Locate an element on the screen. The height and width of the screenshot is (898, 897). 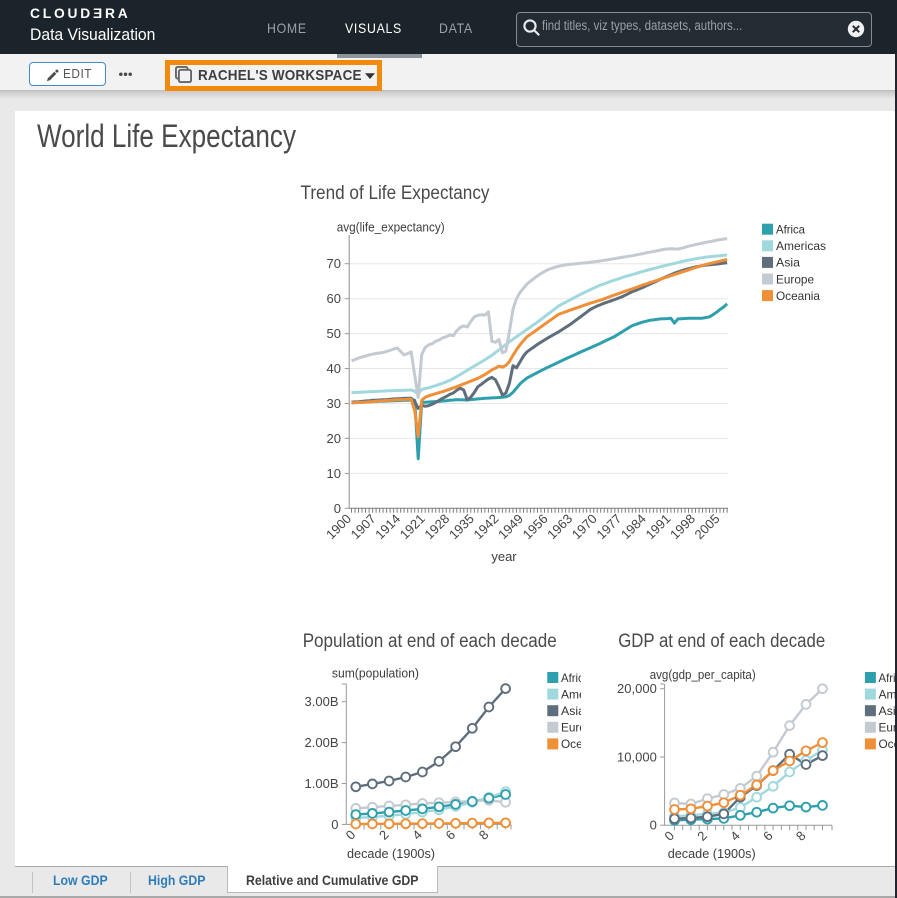
svg-text: 2005 is located at coordinates (707, 526).